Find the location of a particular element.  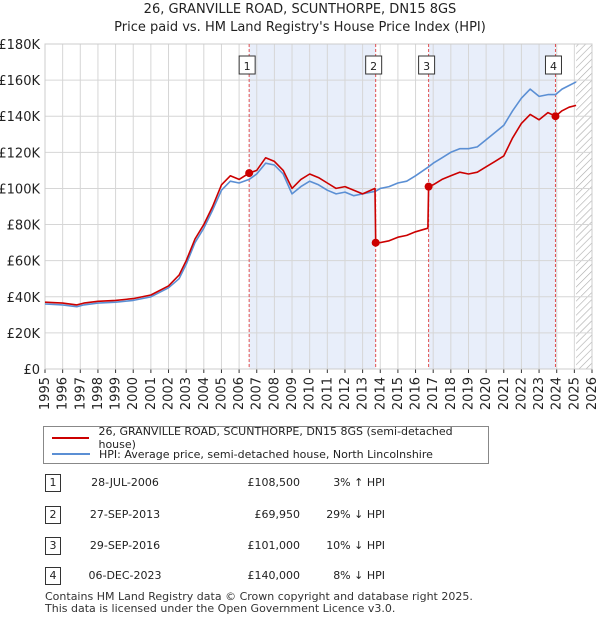

transaction-date: 29-SEP-2016 is located at coordinates (125, 545).